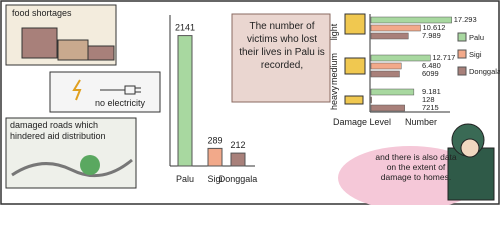  I want to click on value-label: 128, so click(428, 99).